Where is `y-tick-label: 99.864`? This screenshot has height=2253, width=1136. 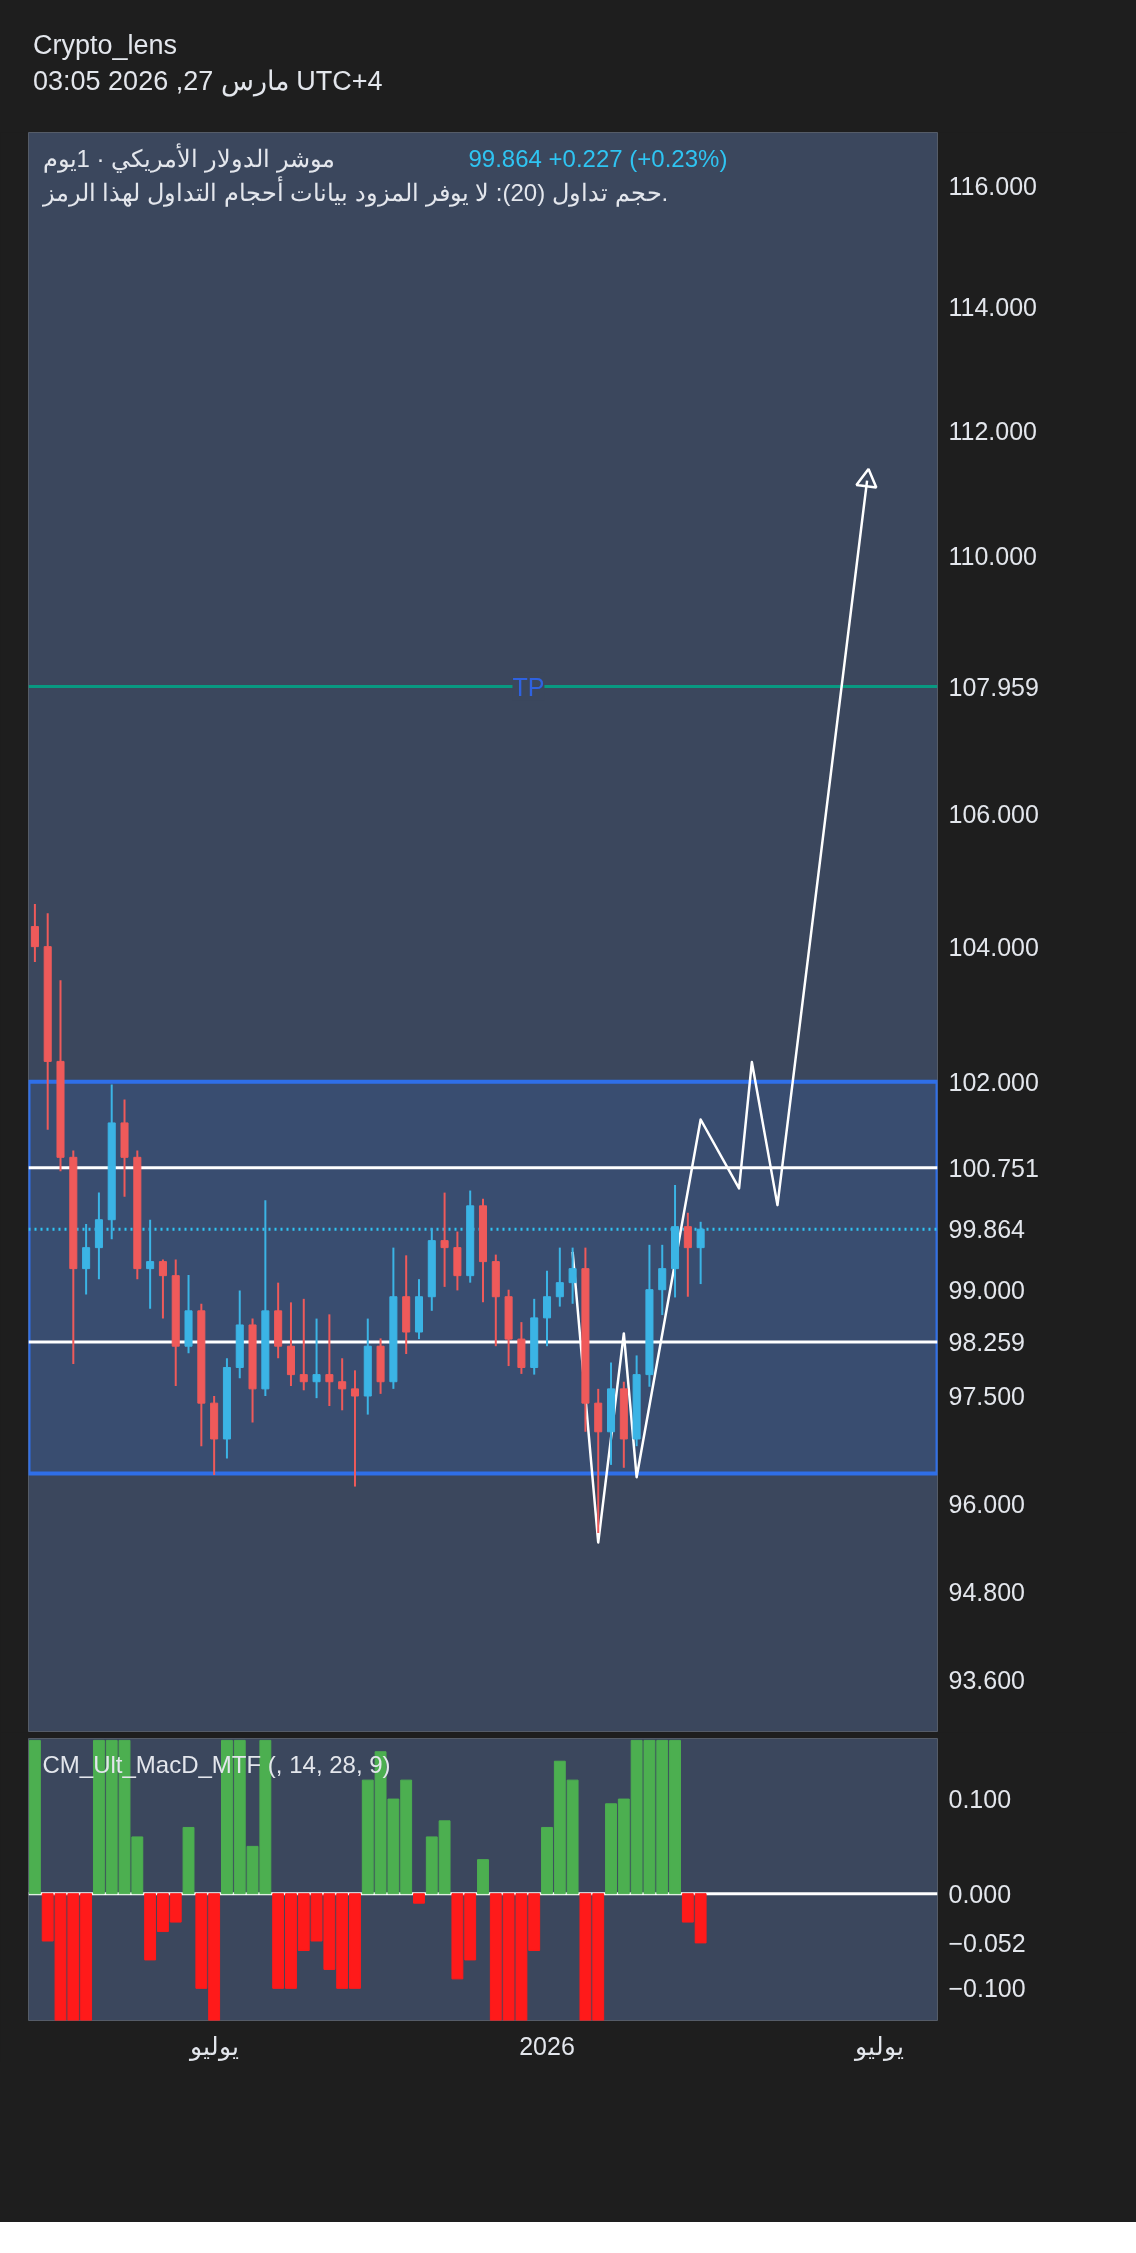 y-tick-label: 99.864 is located at coordinates (987, 1229).